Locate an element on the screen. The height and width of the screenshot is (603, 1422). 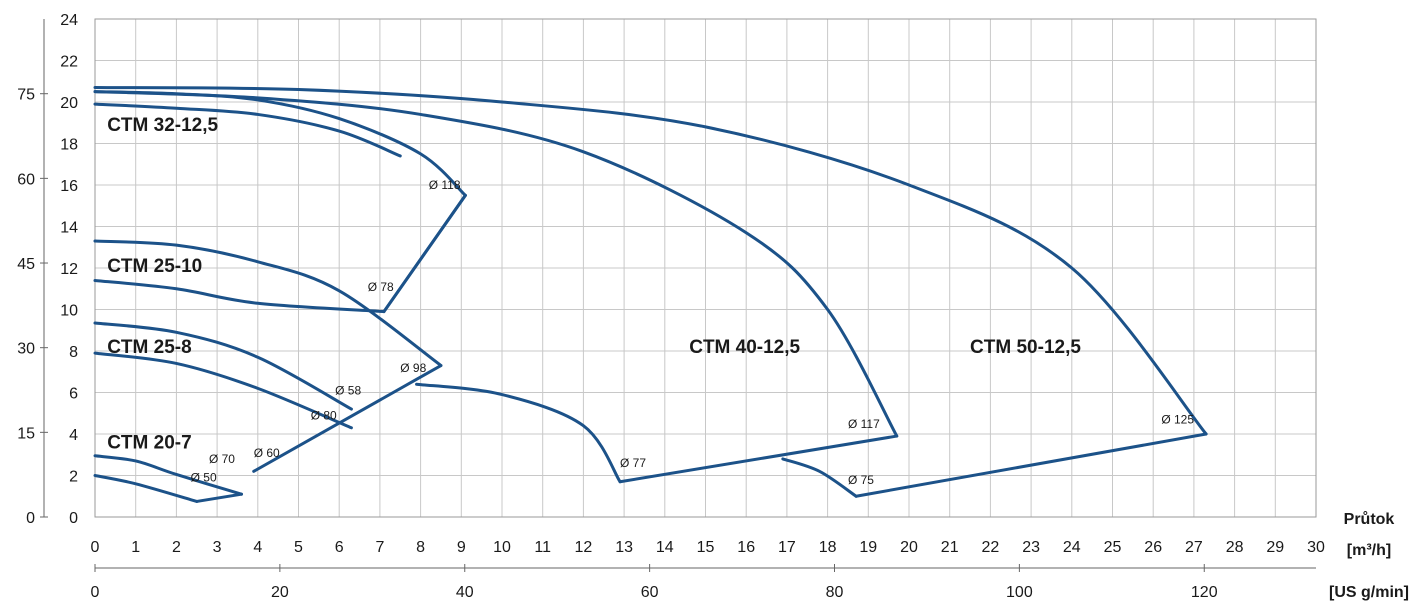
impeller-diameter-label: Ø 98 is located at coordinates (413, 368).